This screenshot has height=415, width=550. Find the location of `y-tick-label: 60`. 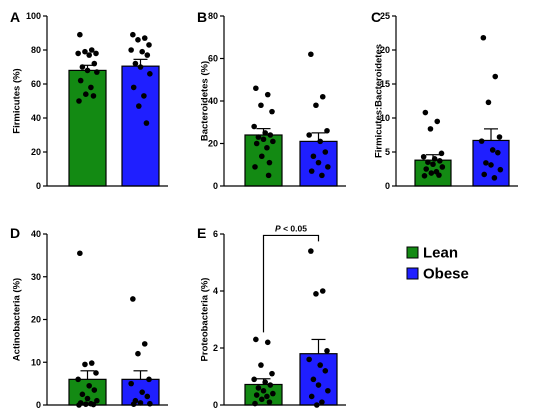

y-tick-label: 60 is located at coordinates (213, 59).